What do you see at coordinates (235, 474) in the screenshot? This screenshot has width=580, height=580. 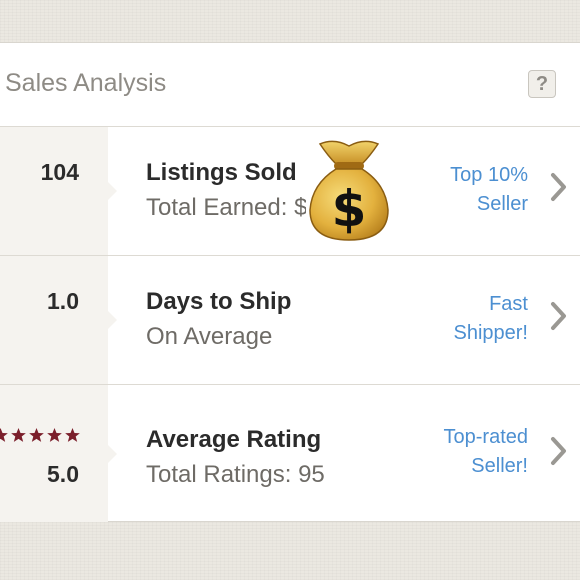 I see `stat-sublabel: Total Ratings: 95` at bounding box center [235, 474].